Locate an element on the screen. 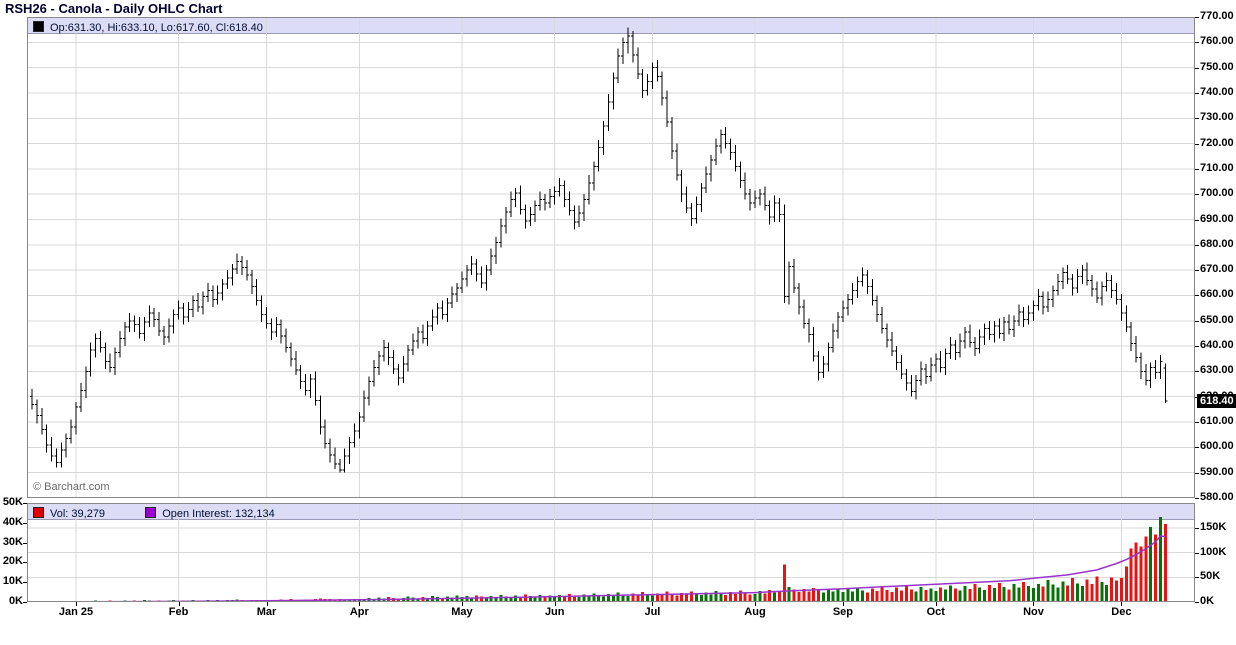  month-axis-label: Mar is located at coordinates (266, 612).